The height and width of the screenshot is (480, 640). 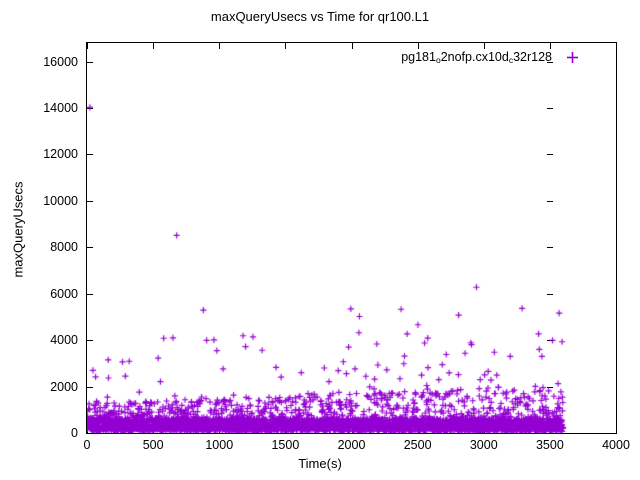 What do you see at coordinates (549, 445) in the screenshot?
I see `x-tick-label: 3500` at bounding box center [549, 445].